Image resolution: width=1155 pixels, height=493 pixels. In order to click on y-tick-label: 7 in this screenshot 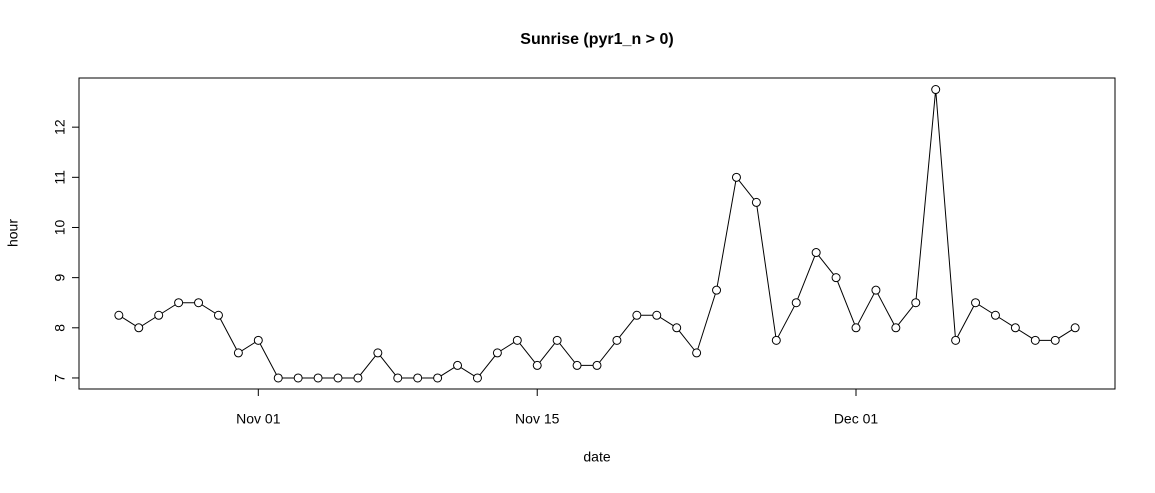, I will do `click(60, 378)`.